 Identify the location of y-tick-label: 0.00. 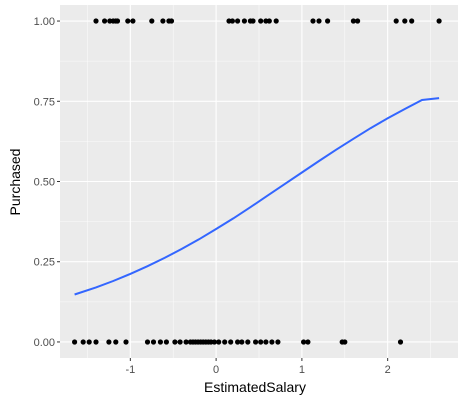
(44, 343).